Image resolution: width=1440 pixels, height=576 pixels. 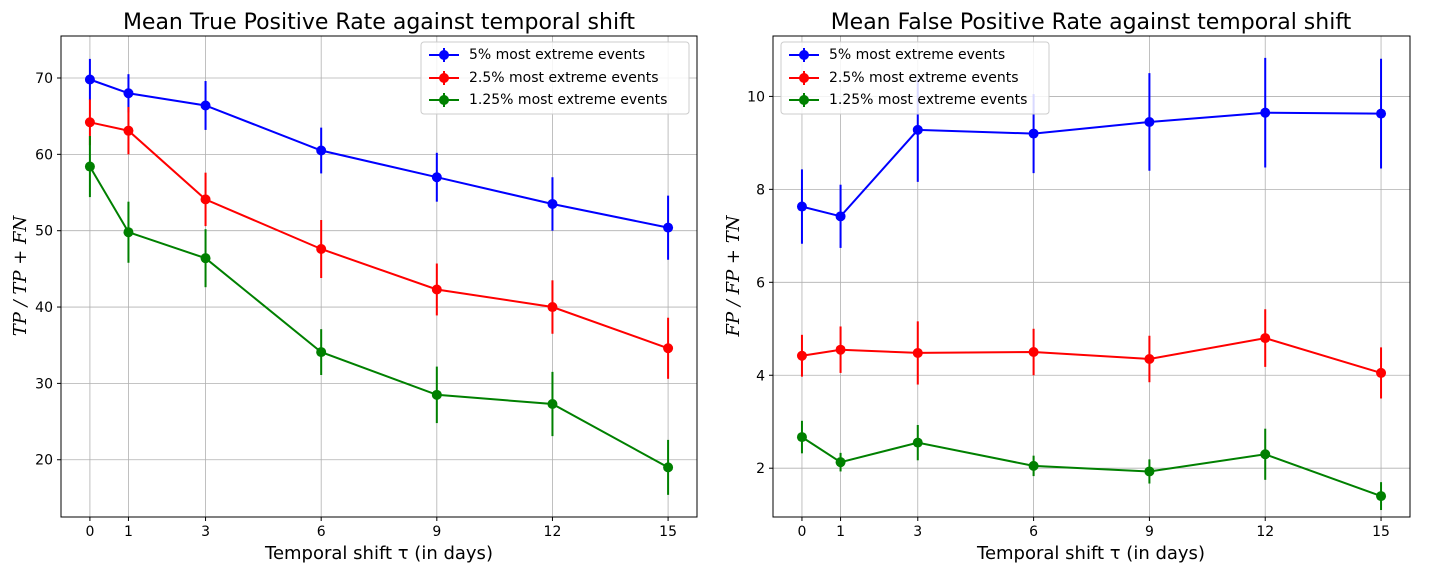 I want to click on legend-label-fpr-1-25pct: 1.25% most extreme events, so click(x=928, y=100).